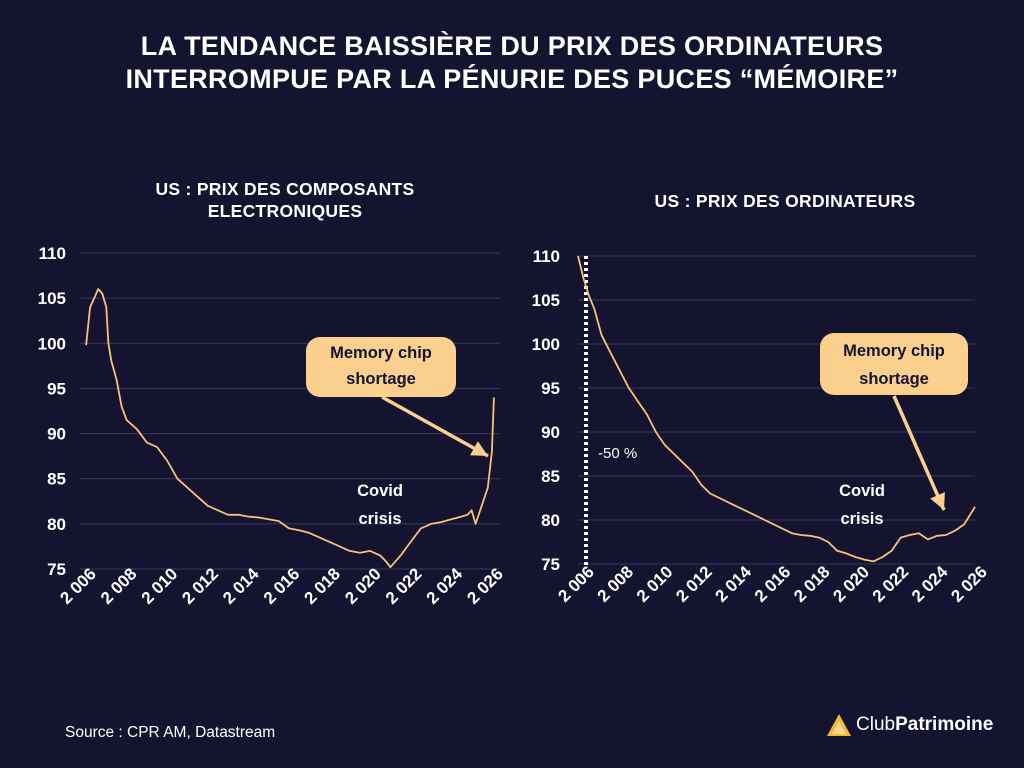 The image size is (1024, 768). I want to click on right-ytick-label-95: 95, so click(550, 388).